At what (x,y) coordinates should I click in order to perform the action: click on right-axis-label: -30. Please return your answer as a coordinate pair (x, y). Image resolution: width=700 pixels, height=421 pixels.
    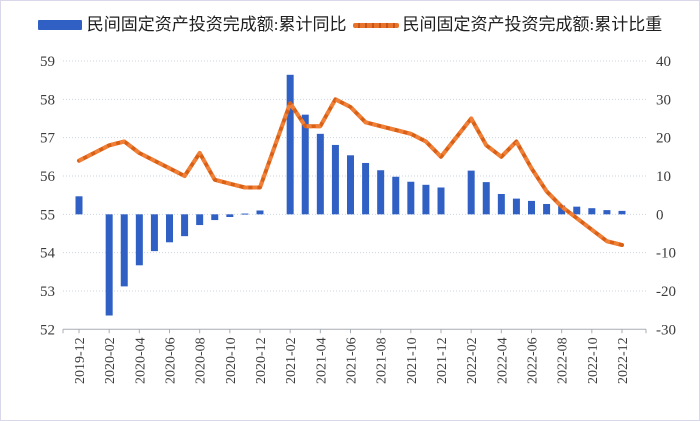
    Looking at the image, I should click on (666, 330).